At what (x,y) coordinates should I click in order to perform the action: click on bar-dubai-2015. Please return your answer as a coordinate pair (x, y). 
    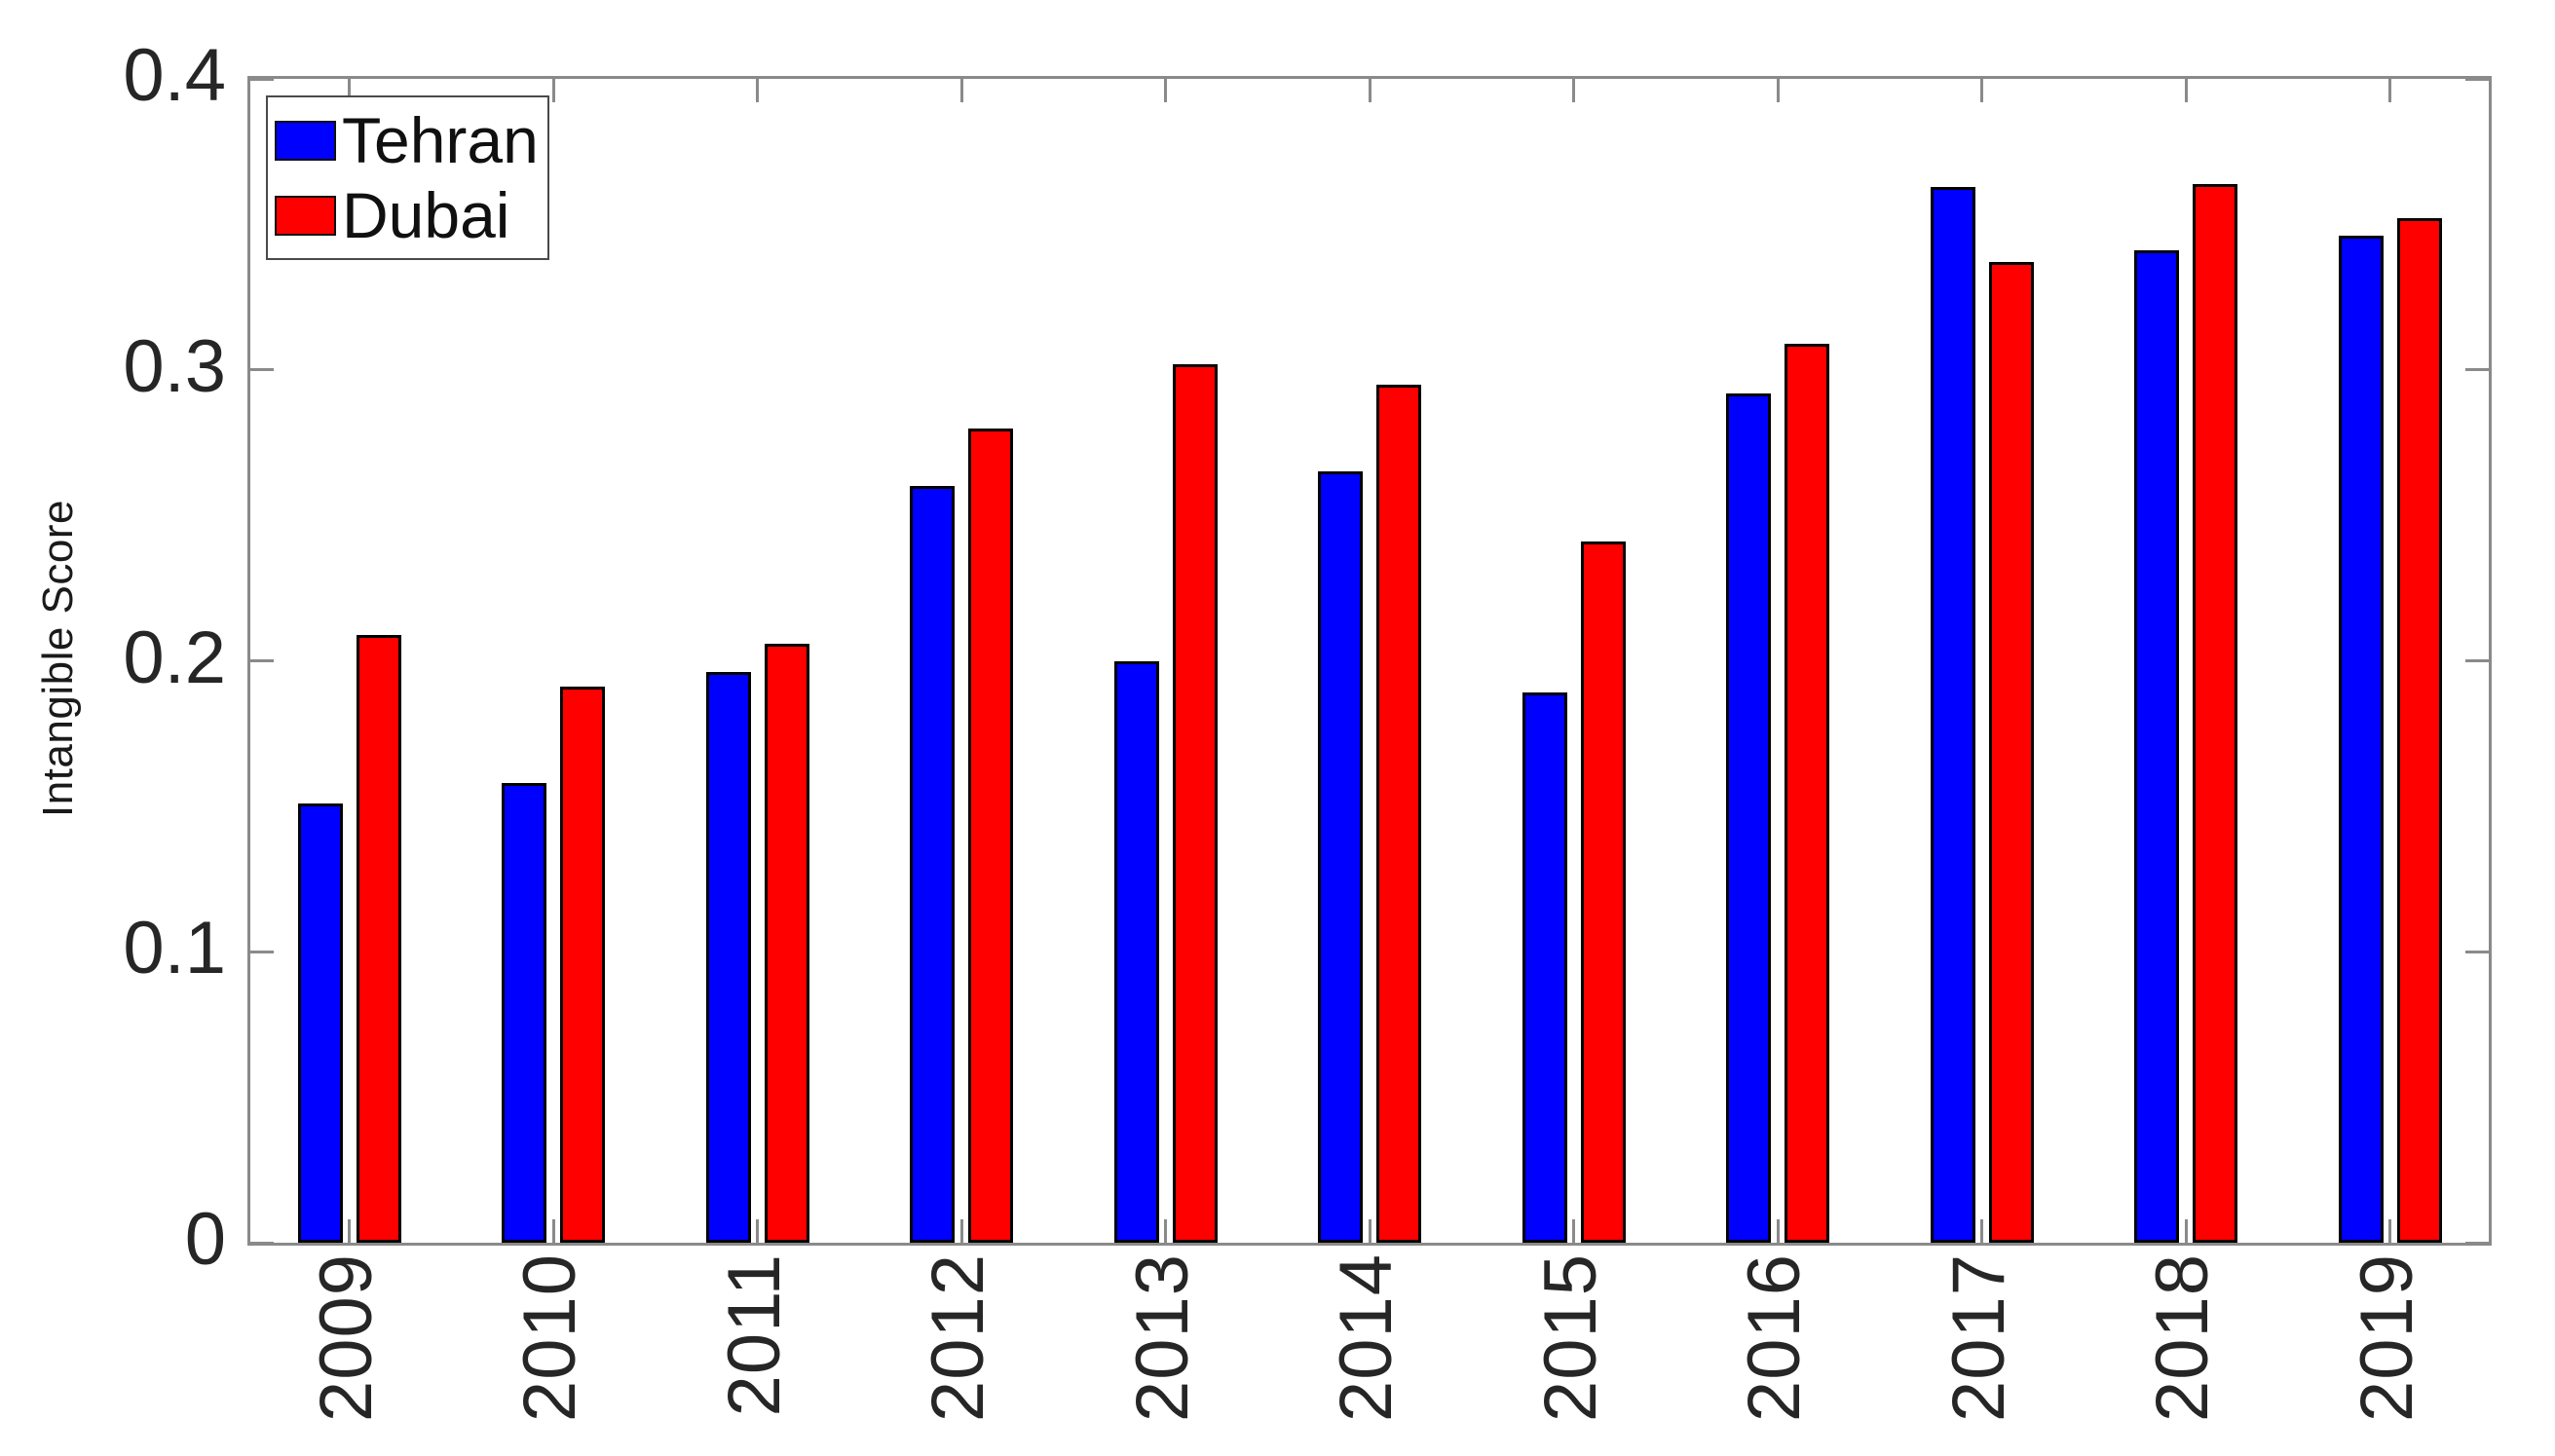
    Looking at the image, I should click on (1603, 892).